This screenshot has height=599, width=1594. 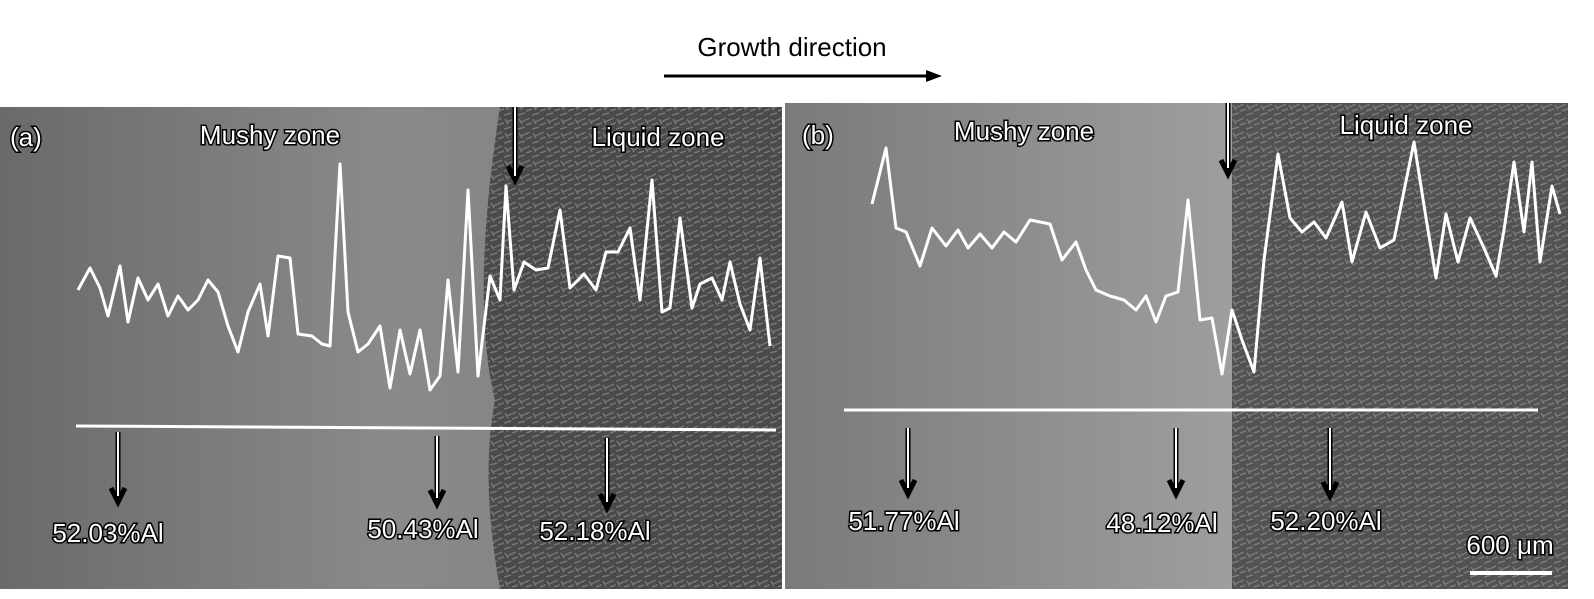 I want to click on composition-label: 52.20%Al, so click(x=1325, y=521).